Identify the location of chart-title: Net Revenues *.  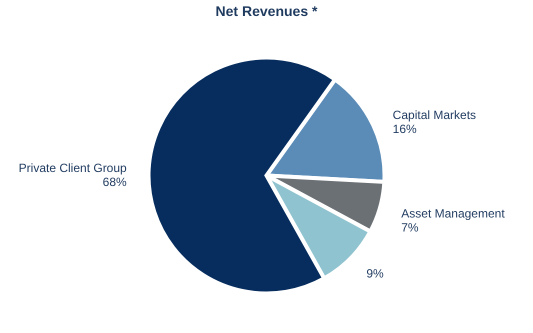
(267, 11).